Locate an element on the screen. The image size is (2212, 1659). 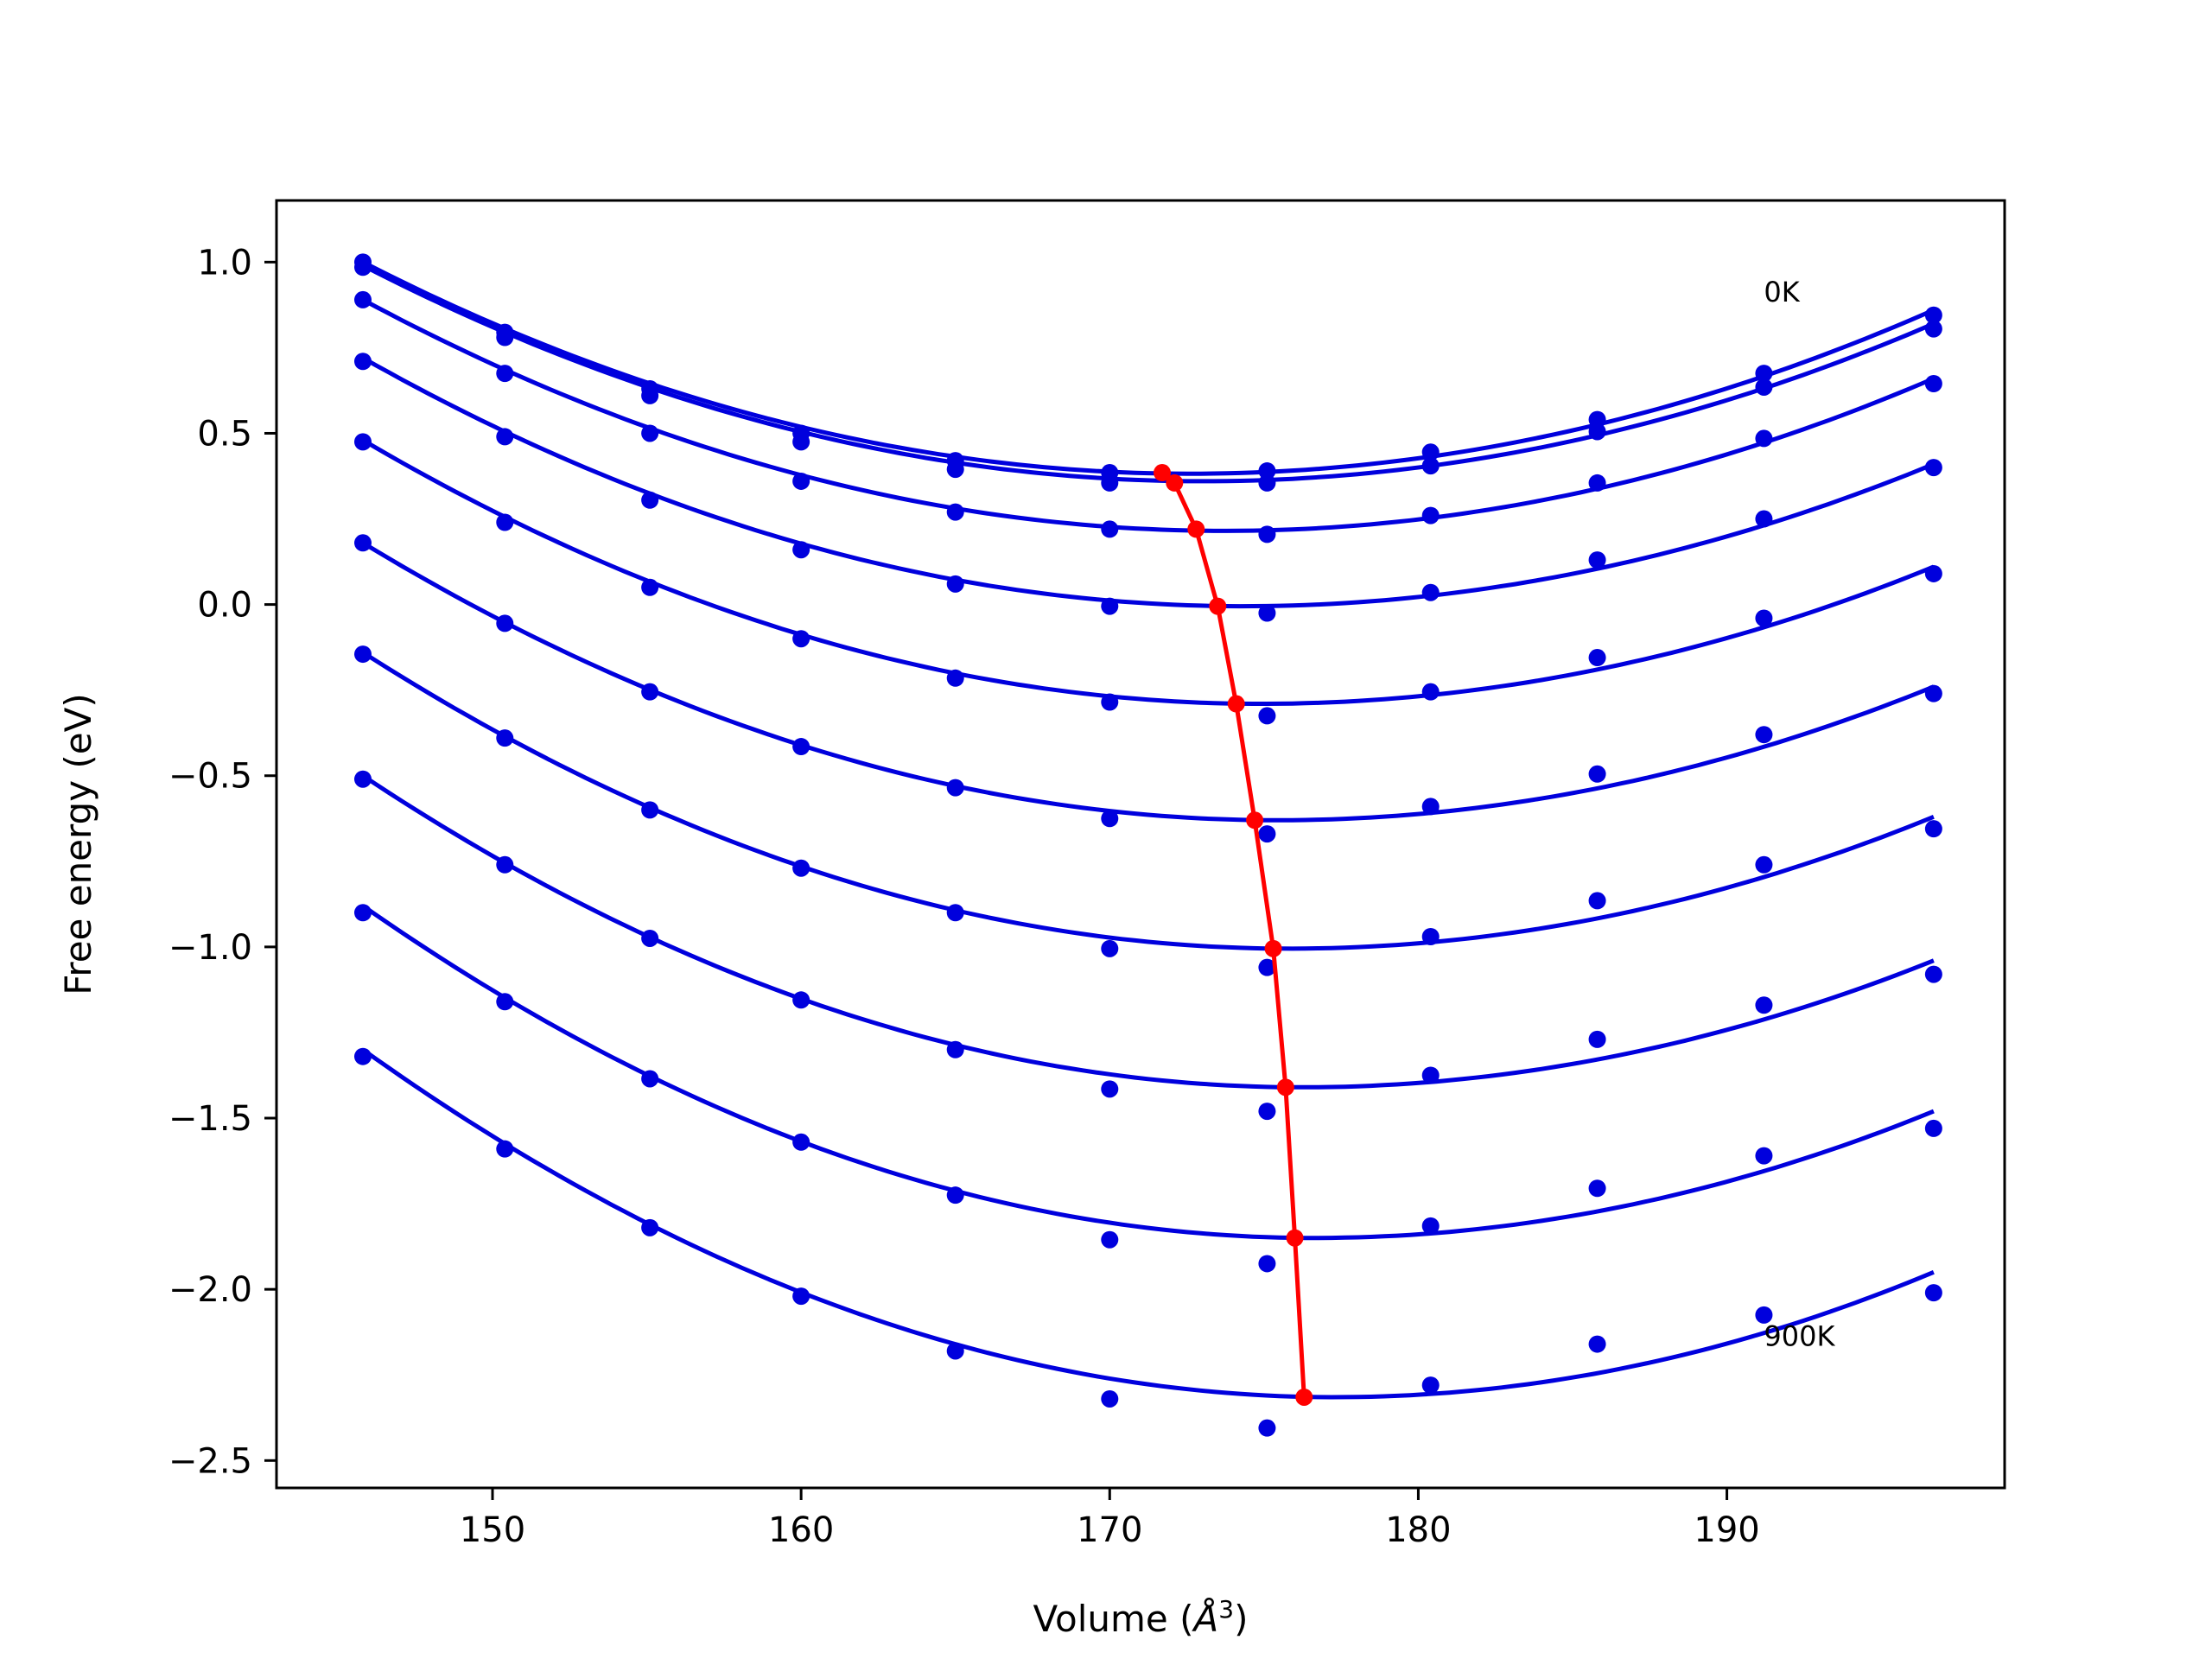
x-axis-label: Volume (Å3) is located at coordinates (1141, 1617).